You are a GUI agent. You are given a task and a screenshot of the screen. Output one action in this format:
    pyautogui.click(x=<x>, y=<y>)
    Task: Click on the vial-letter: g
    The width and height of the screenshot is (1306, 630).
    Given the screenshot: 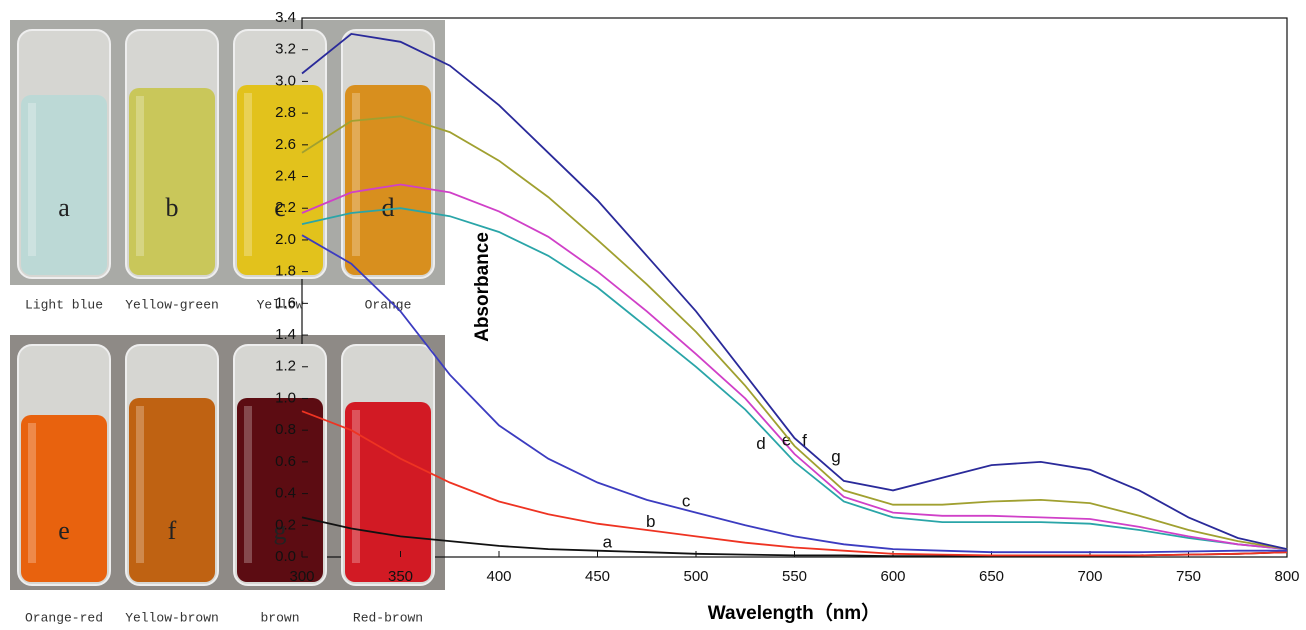 What is the action you would take?
    pyautogui.click(x=280, y=530)
    